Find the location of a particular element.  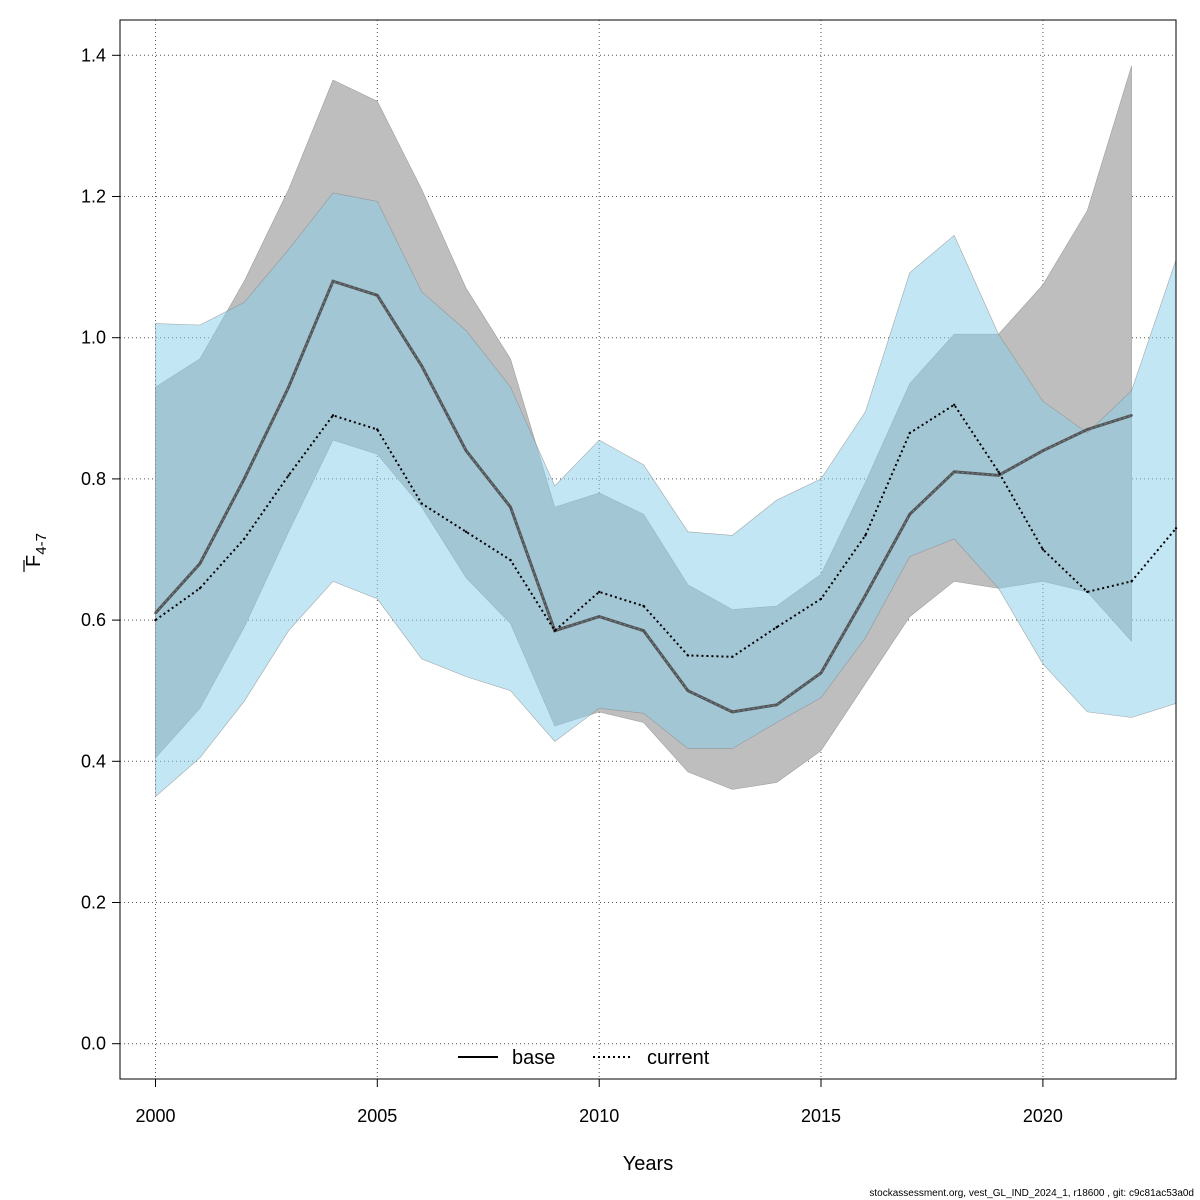

y-tick-label: 1.2 is located at coordinates (93, 197).